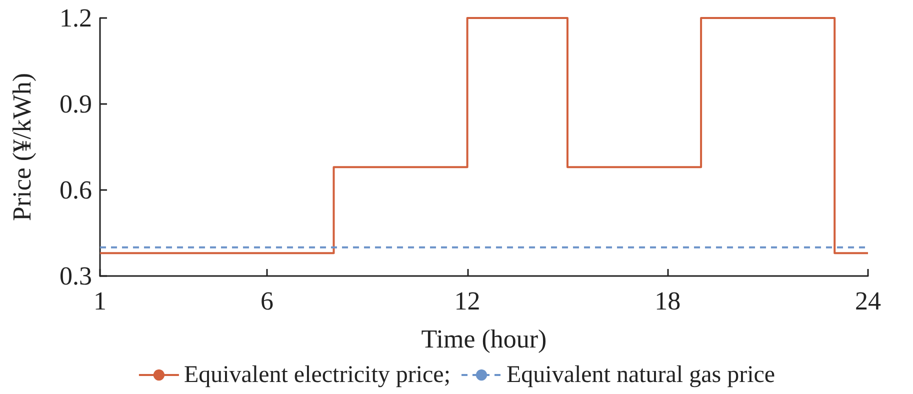 This screenshot has width=913, height=394. What do you see at coordinates (484, 339) in the screenshot?
I see `x-axis-title: Time (hour)` at bounding box center [484, 339].